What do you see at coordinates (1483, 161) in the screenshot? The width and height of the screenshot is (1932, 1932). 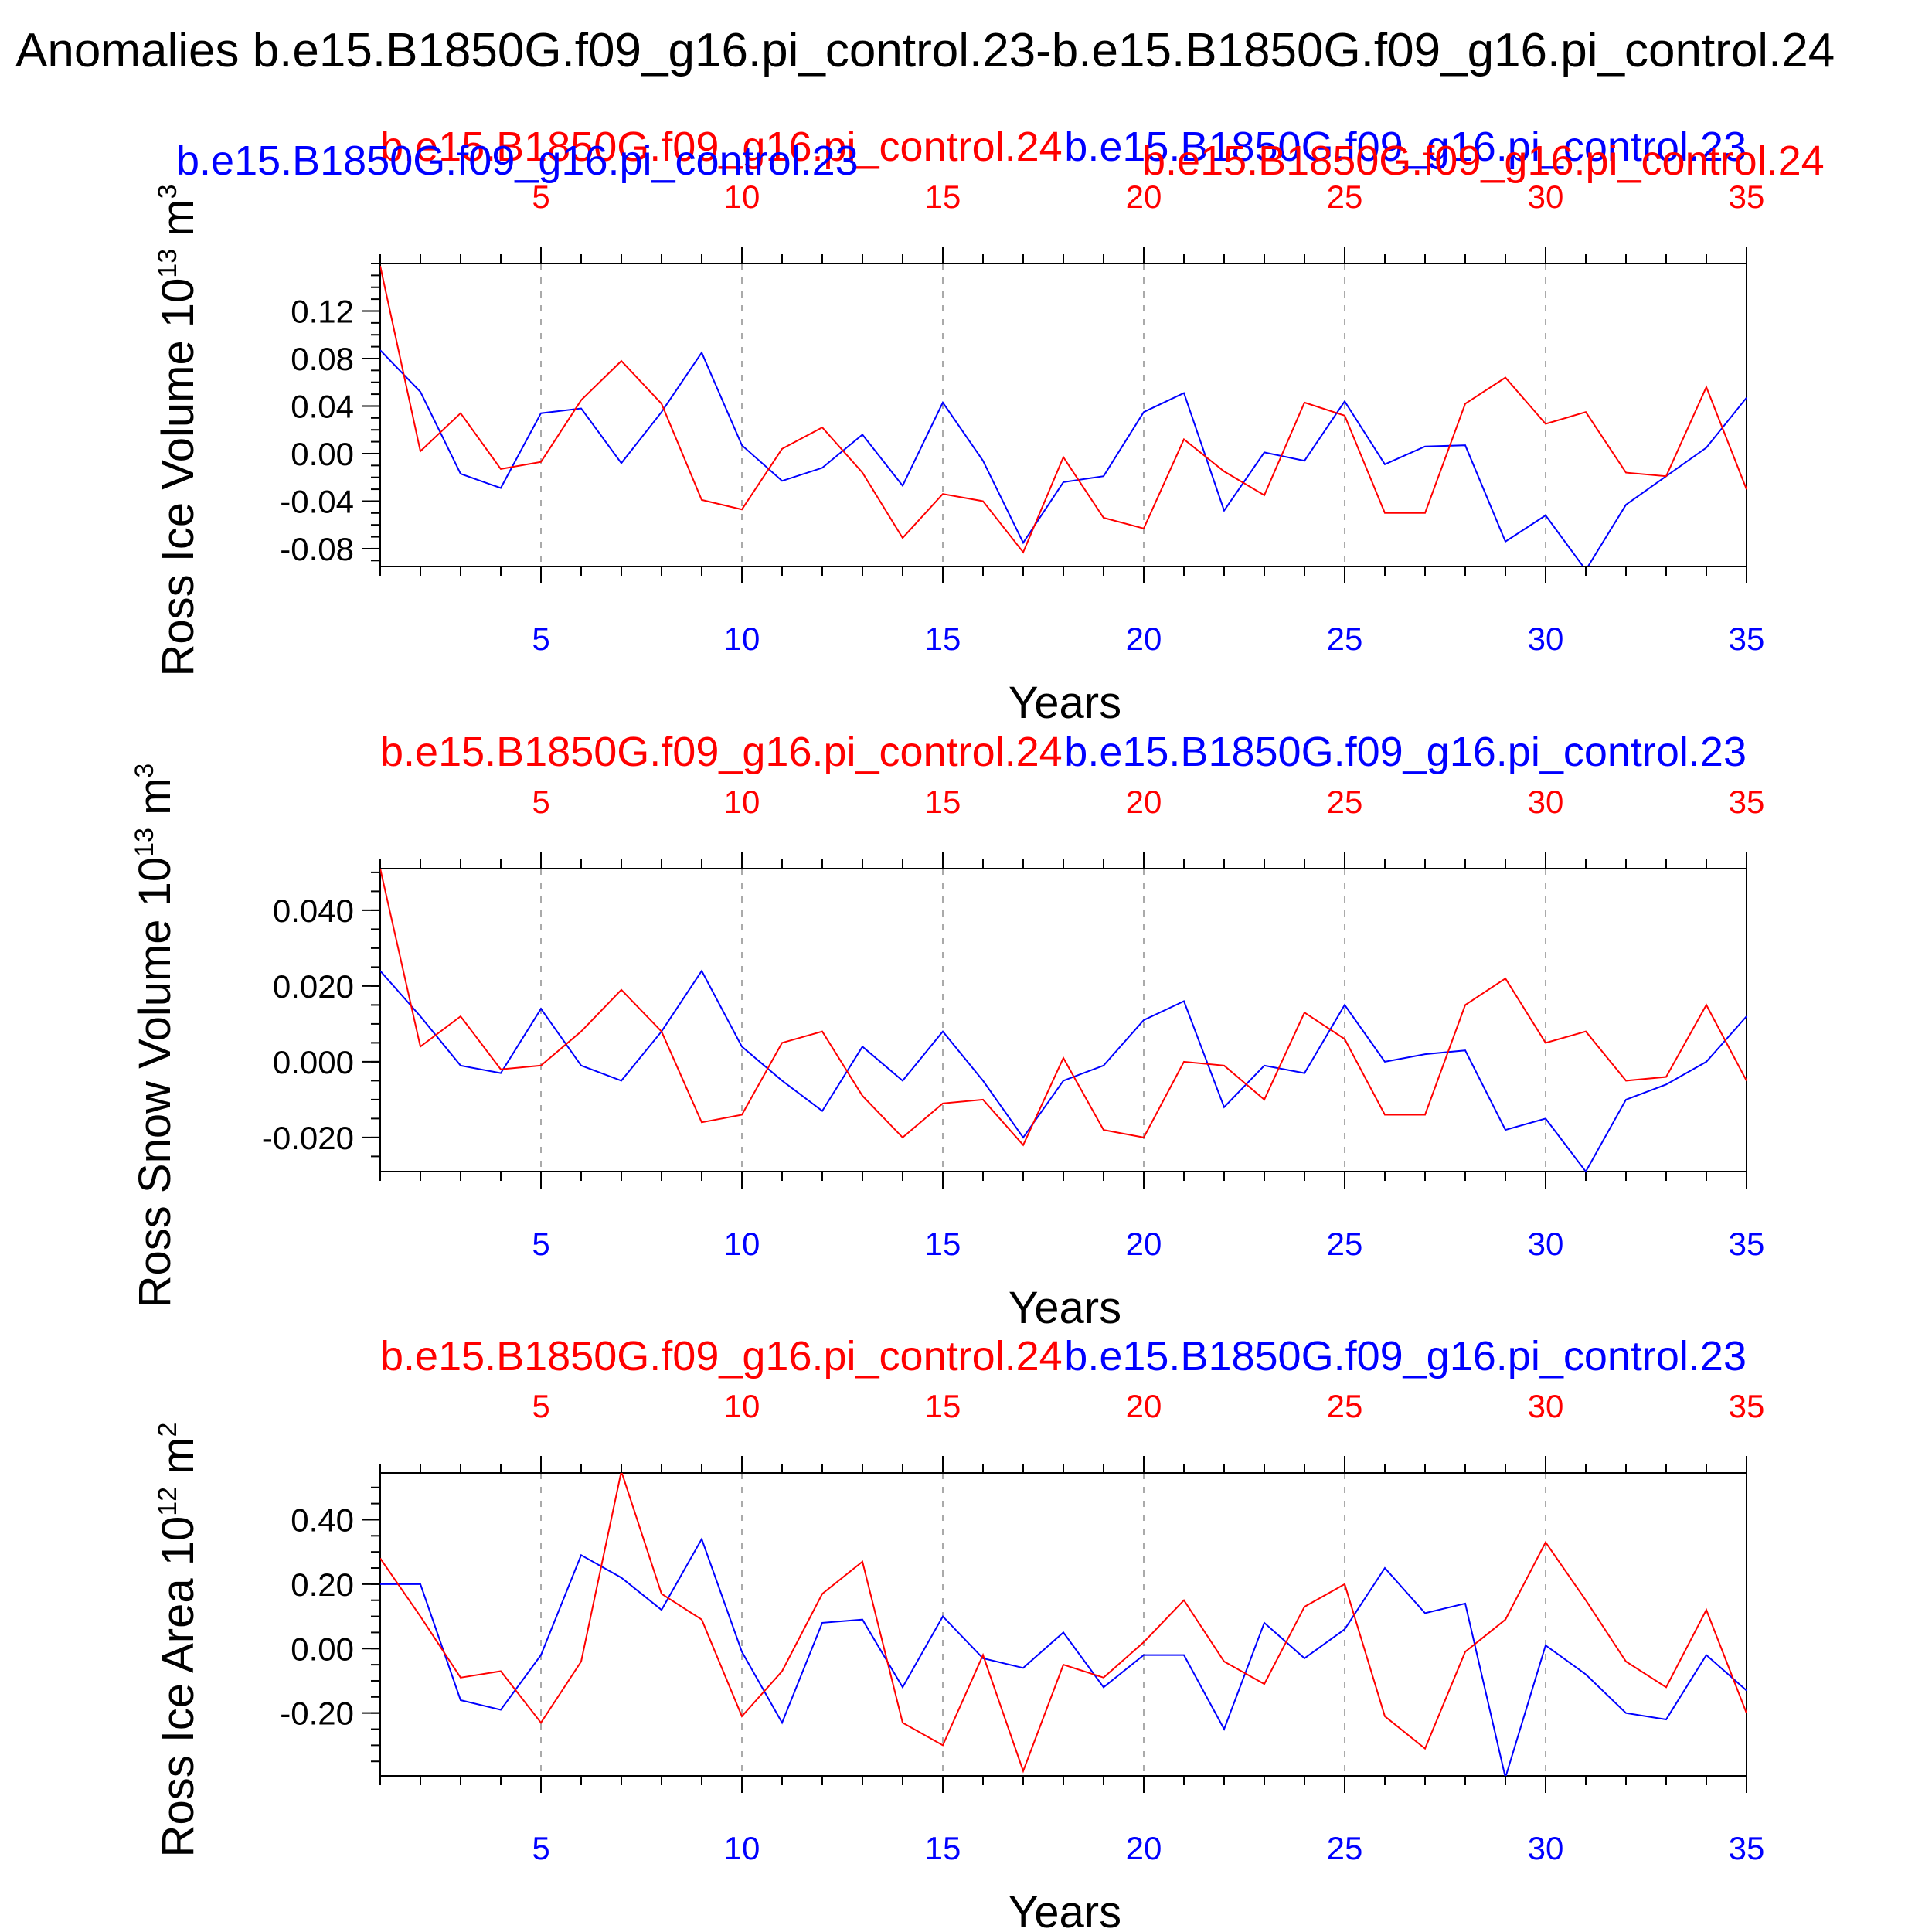 I see `top-title-red-extra: b.e15.B1850G.f09_g16.pi_control.24` at bounding box center [1483, 161].